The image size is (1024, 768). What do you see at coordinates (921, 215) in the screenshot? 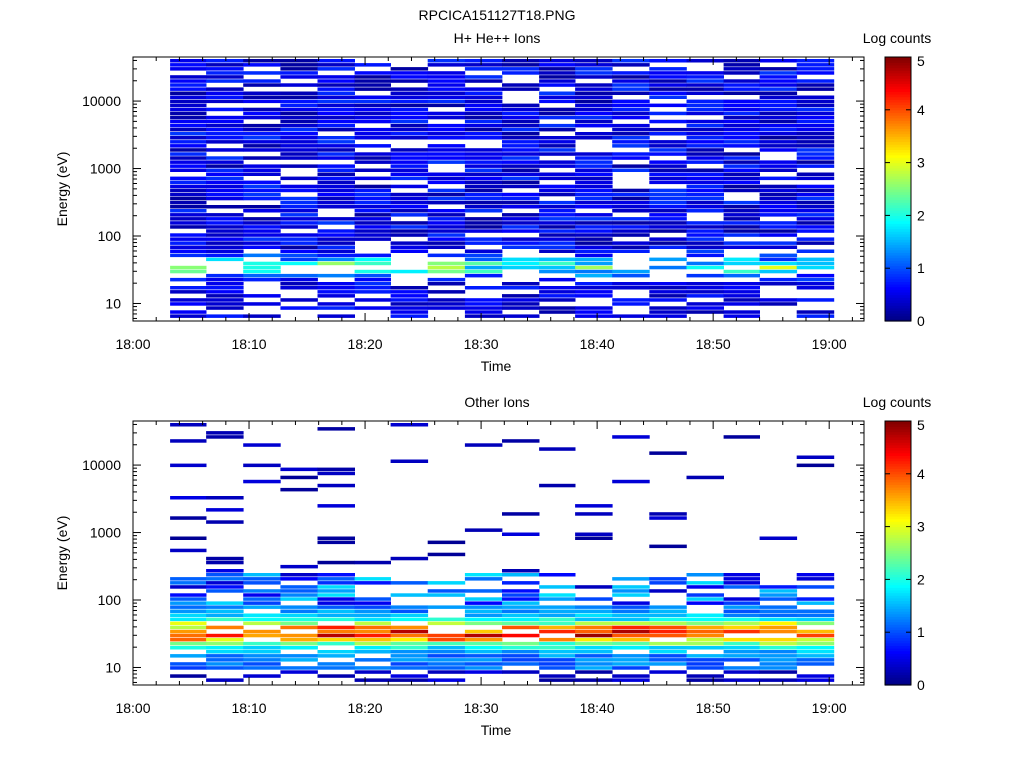
I see `colorbar-tick-label: 2` at bounding box center [921, 215].